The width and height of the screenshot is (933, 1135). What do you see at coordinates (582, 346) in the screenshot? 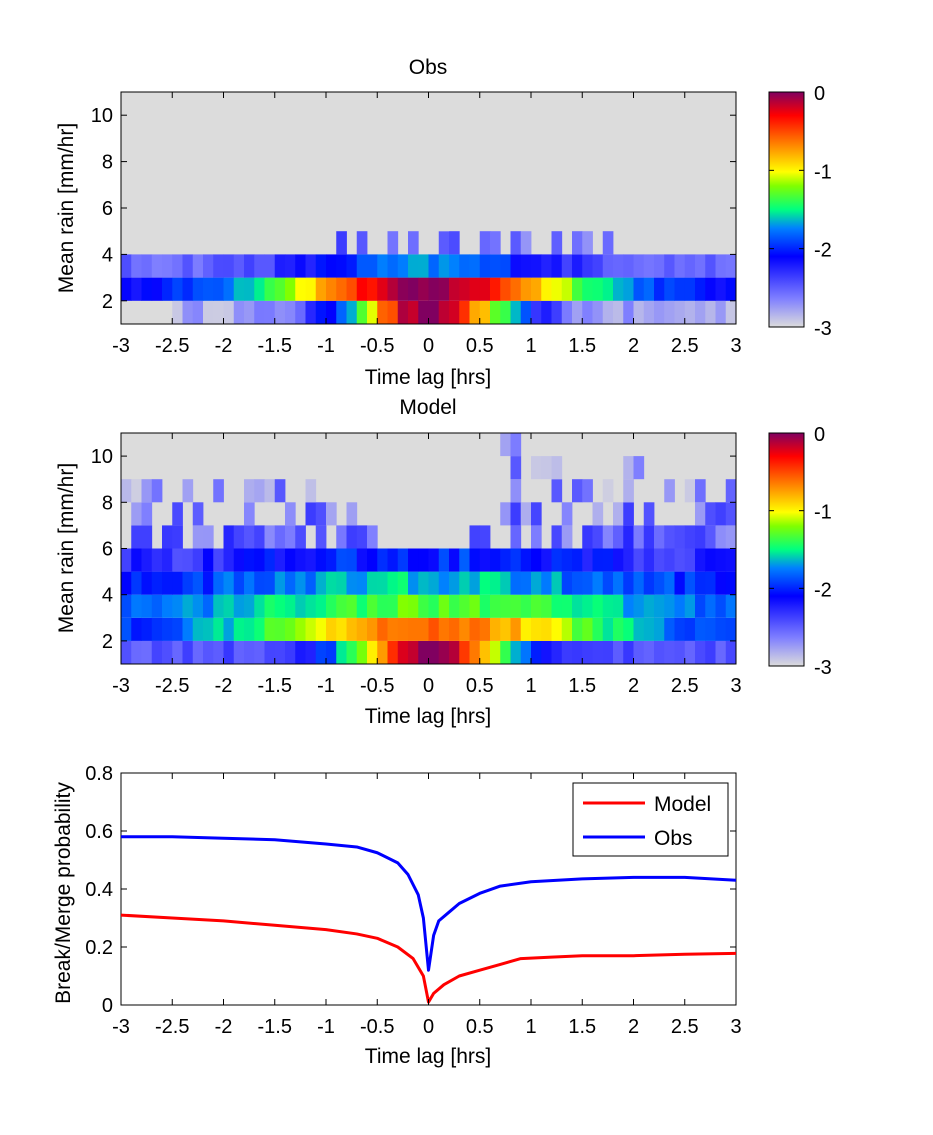
I see `x-tick-label: 1.5` at bounding box center [582, 346].